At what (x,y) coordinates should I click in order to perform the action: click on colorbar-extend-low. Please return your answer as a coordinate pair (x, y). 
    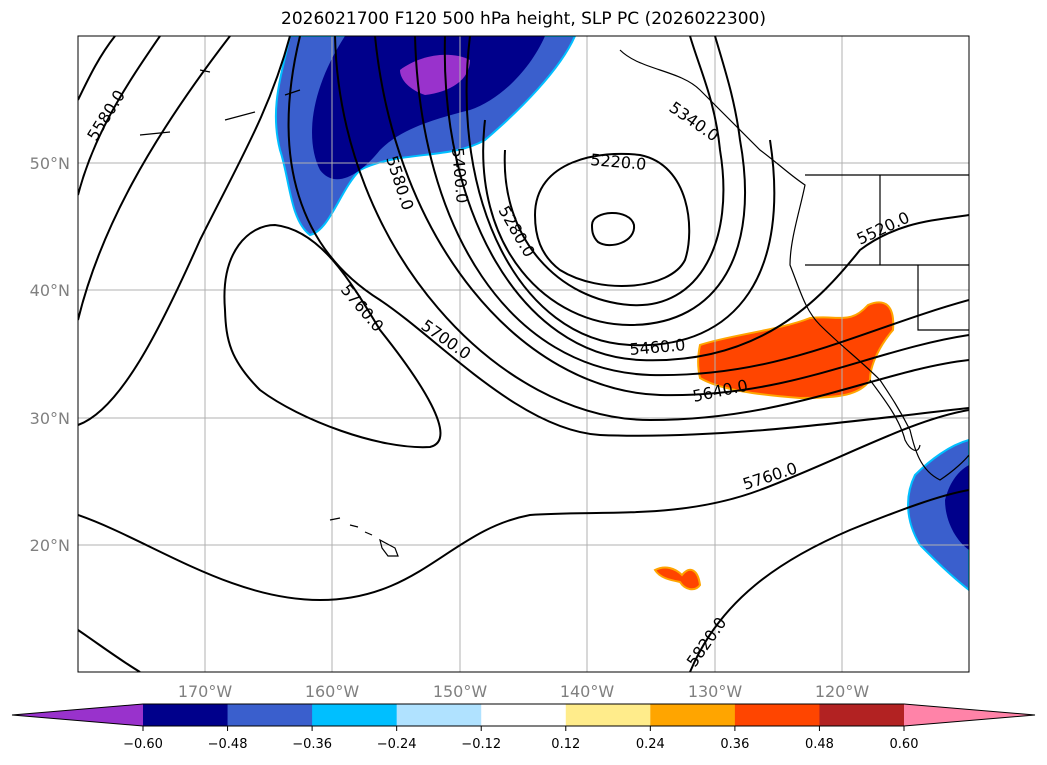
    Looking at the image, I should click on (77, 715).